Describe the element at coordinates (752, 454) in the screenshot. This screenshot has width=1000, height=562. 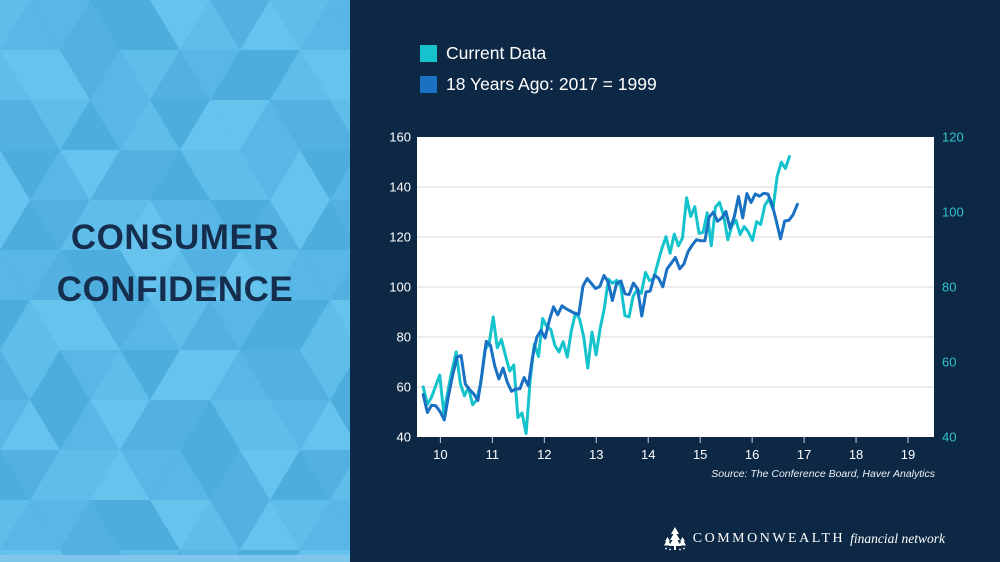
I see `svg-text: 16` at that location.